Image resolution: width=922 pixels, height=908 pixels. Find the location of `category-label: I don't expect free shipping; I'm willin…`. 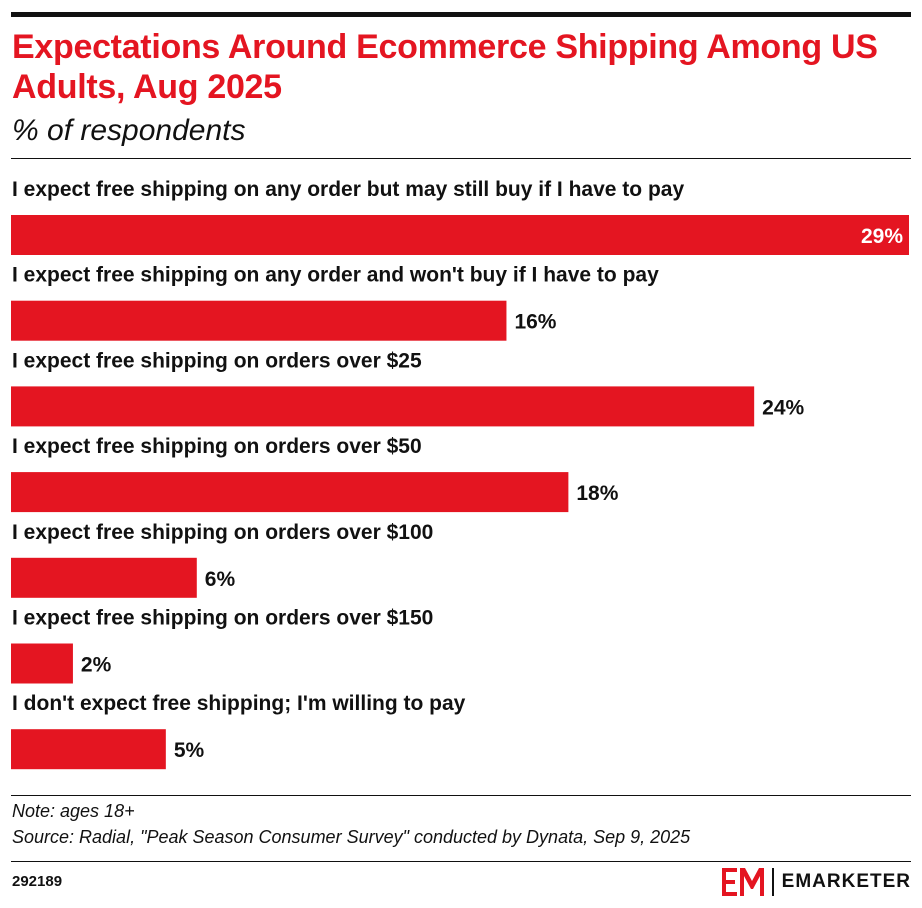

category-label: I don't expect free shipping; I'm willin… is located at coordinates (239, 703).